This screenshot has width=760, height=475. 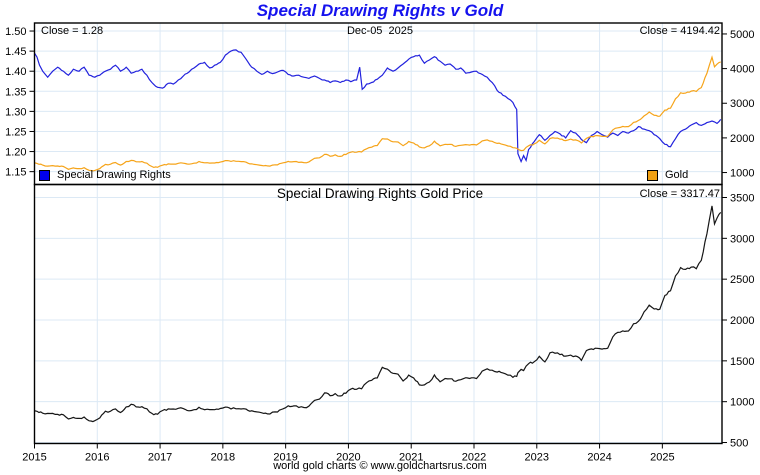 What do you see at coordinates (742, 362) in the screenshot?
I see `right-axis-tick-label: 1500` at bounding box center [742, 362].